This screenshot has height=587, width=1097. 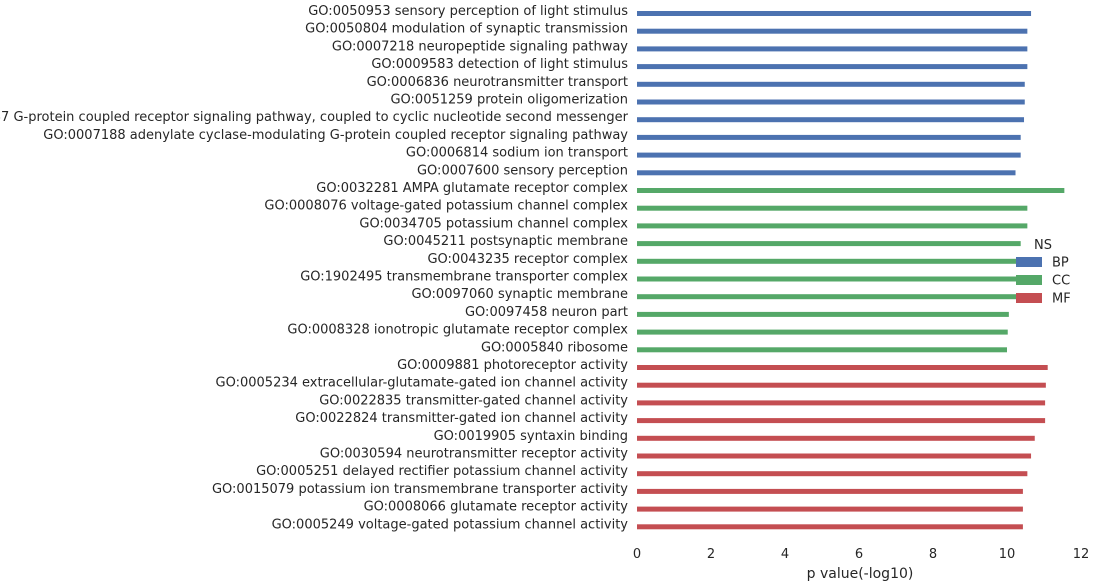 I want to click on legend-label-bp: BP, so click(x=1060, y=263).